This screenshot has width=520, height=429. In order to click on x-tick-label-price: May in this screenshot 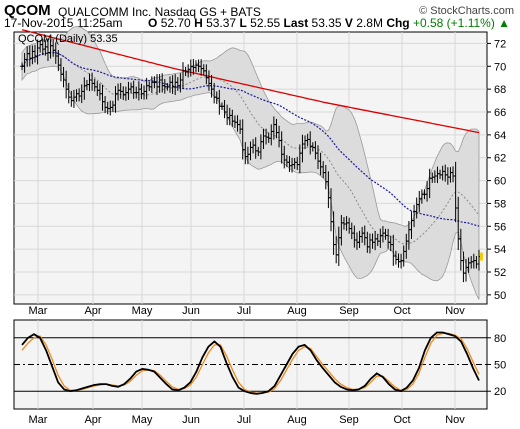, I will do `click(142, 311)`.